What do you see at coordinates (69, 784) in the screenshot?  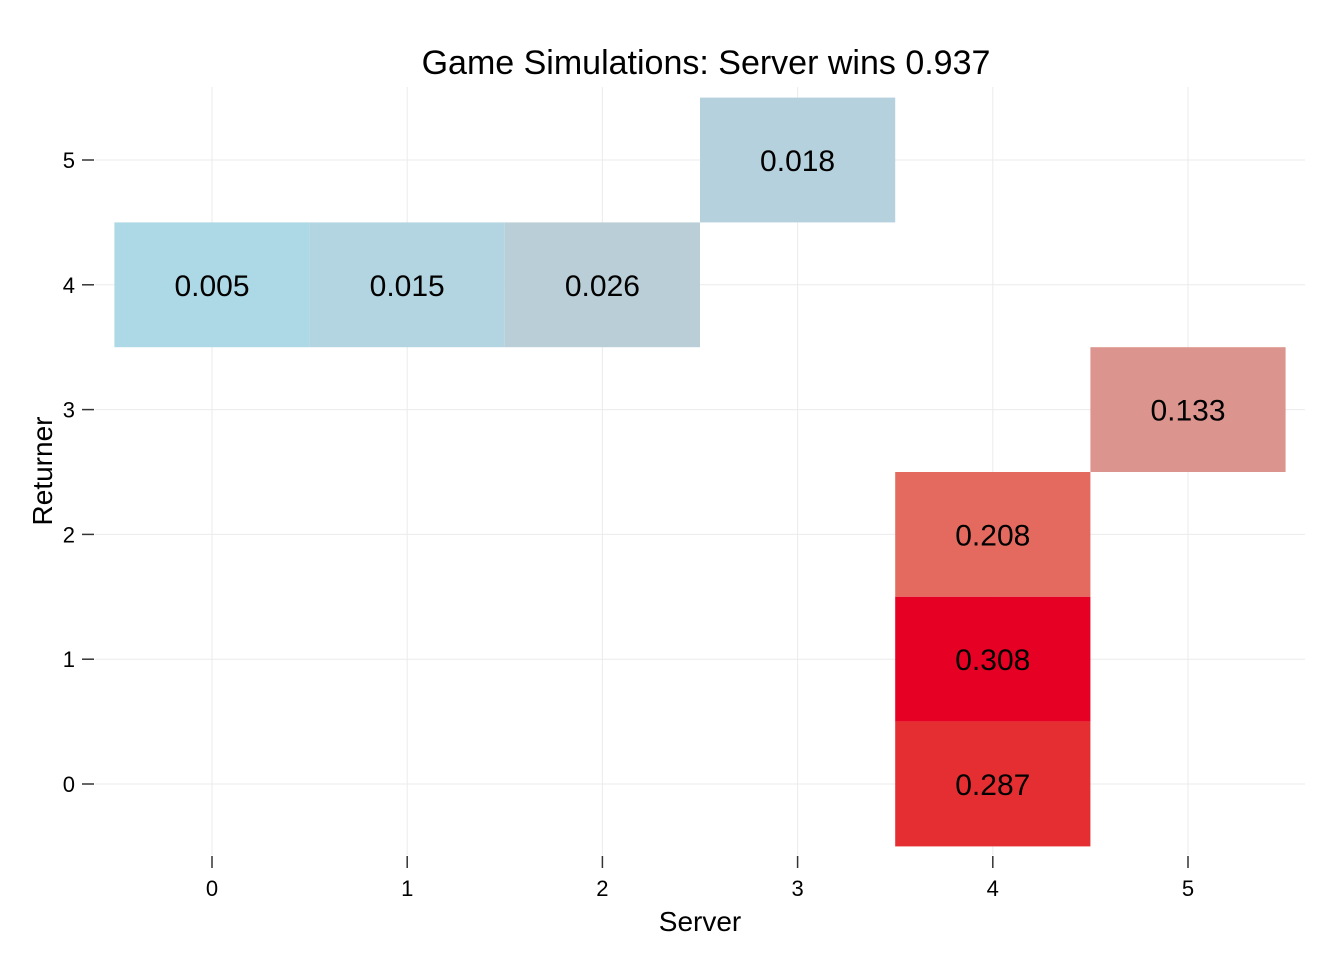 I see `y-tick-label-0: 0` at bounding box center [69, 784].